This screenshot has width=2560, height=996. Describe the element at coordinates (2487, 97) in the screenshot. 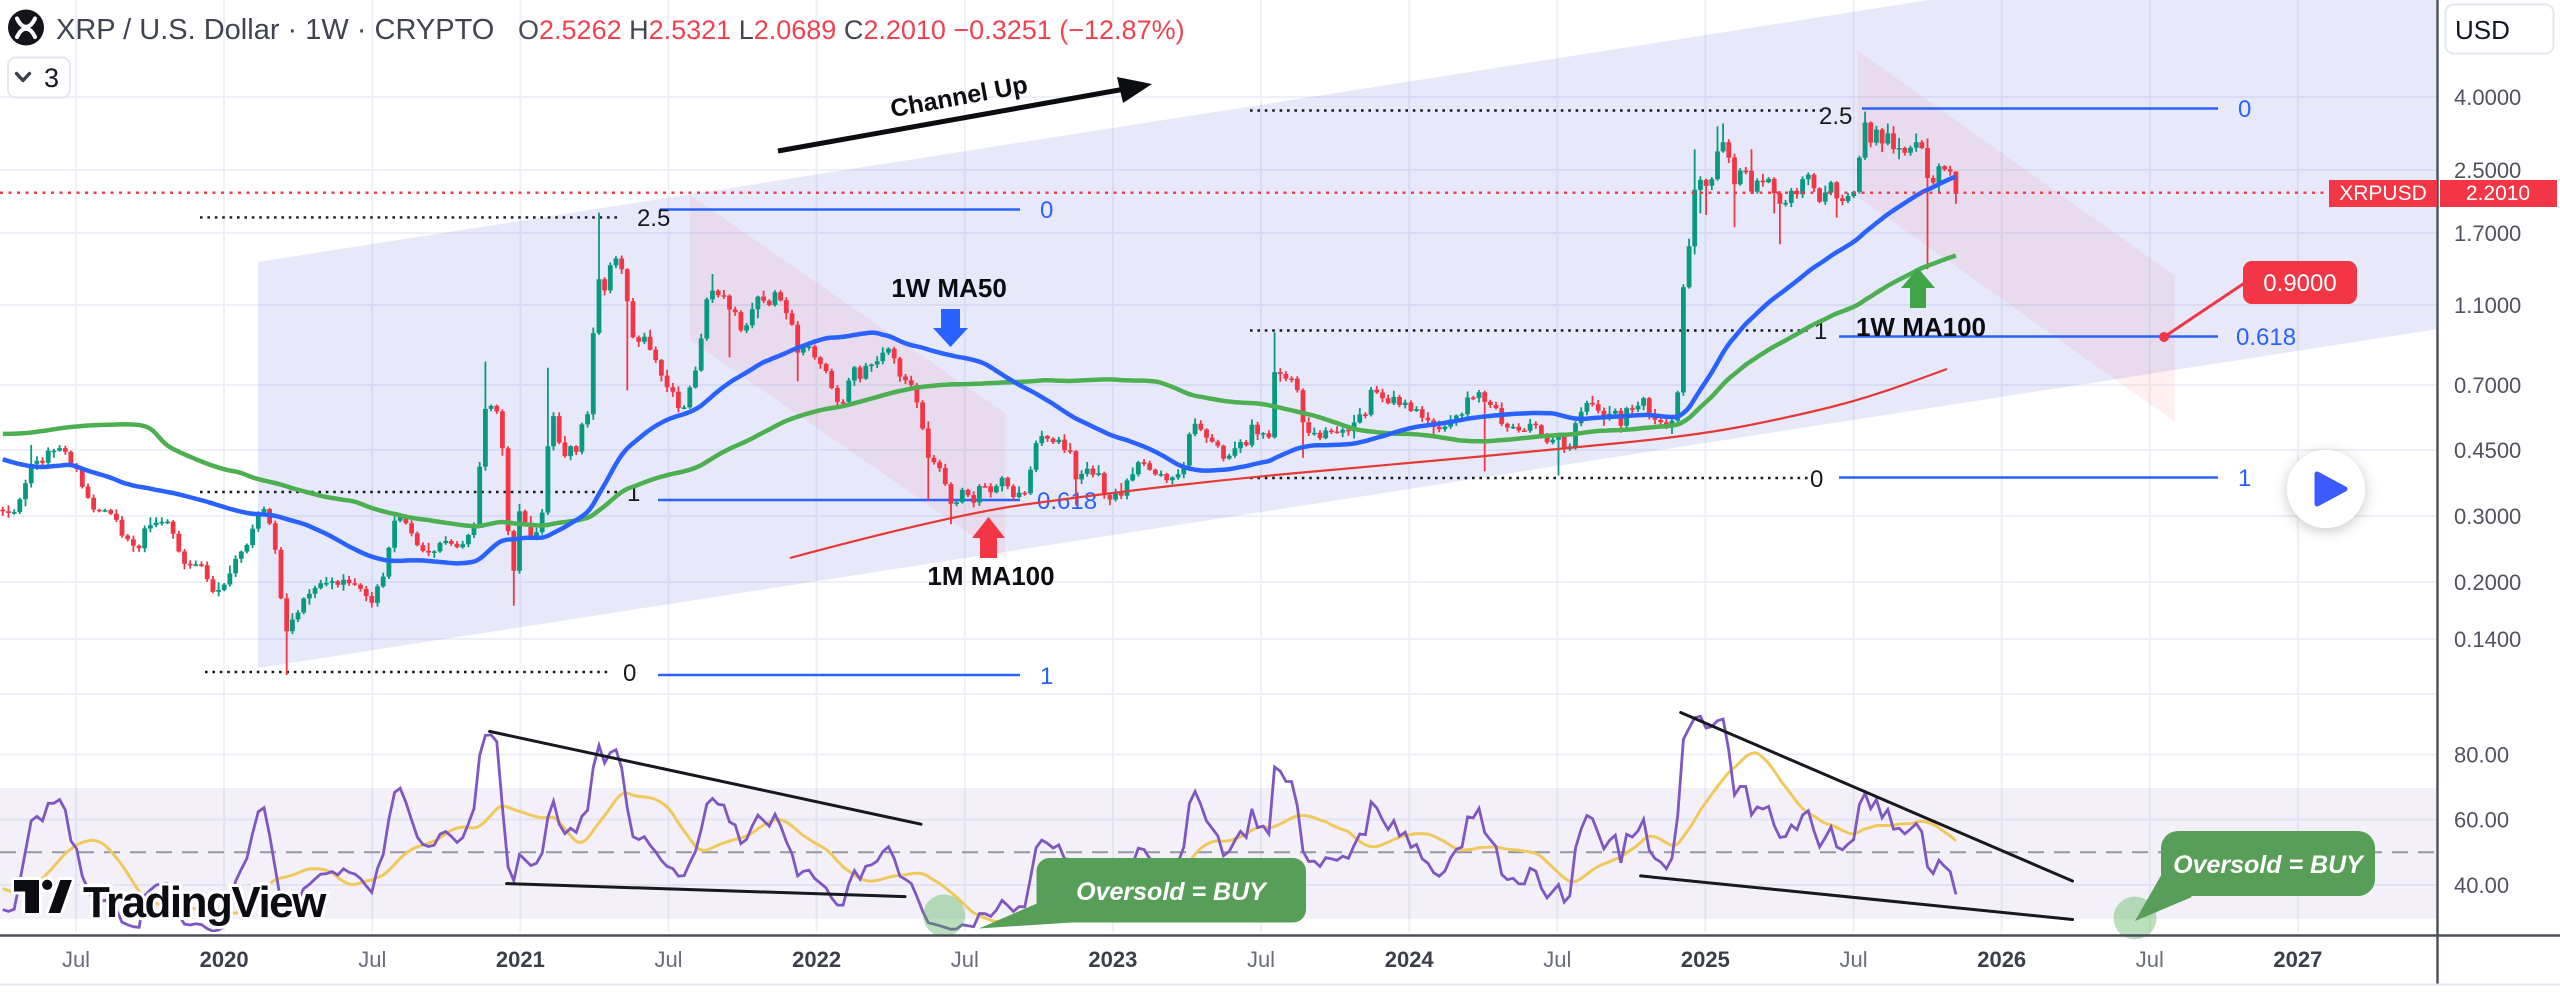

I see `svg-text: 4.0000` at that location.